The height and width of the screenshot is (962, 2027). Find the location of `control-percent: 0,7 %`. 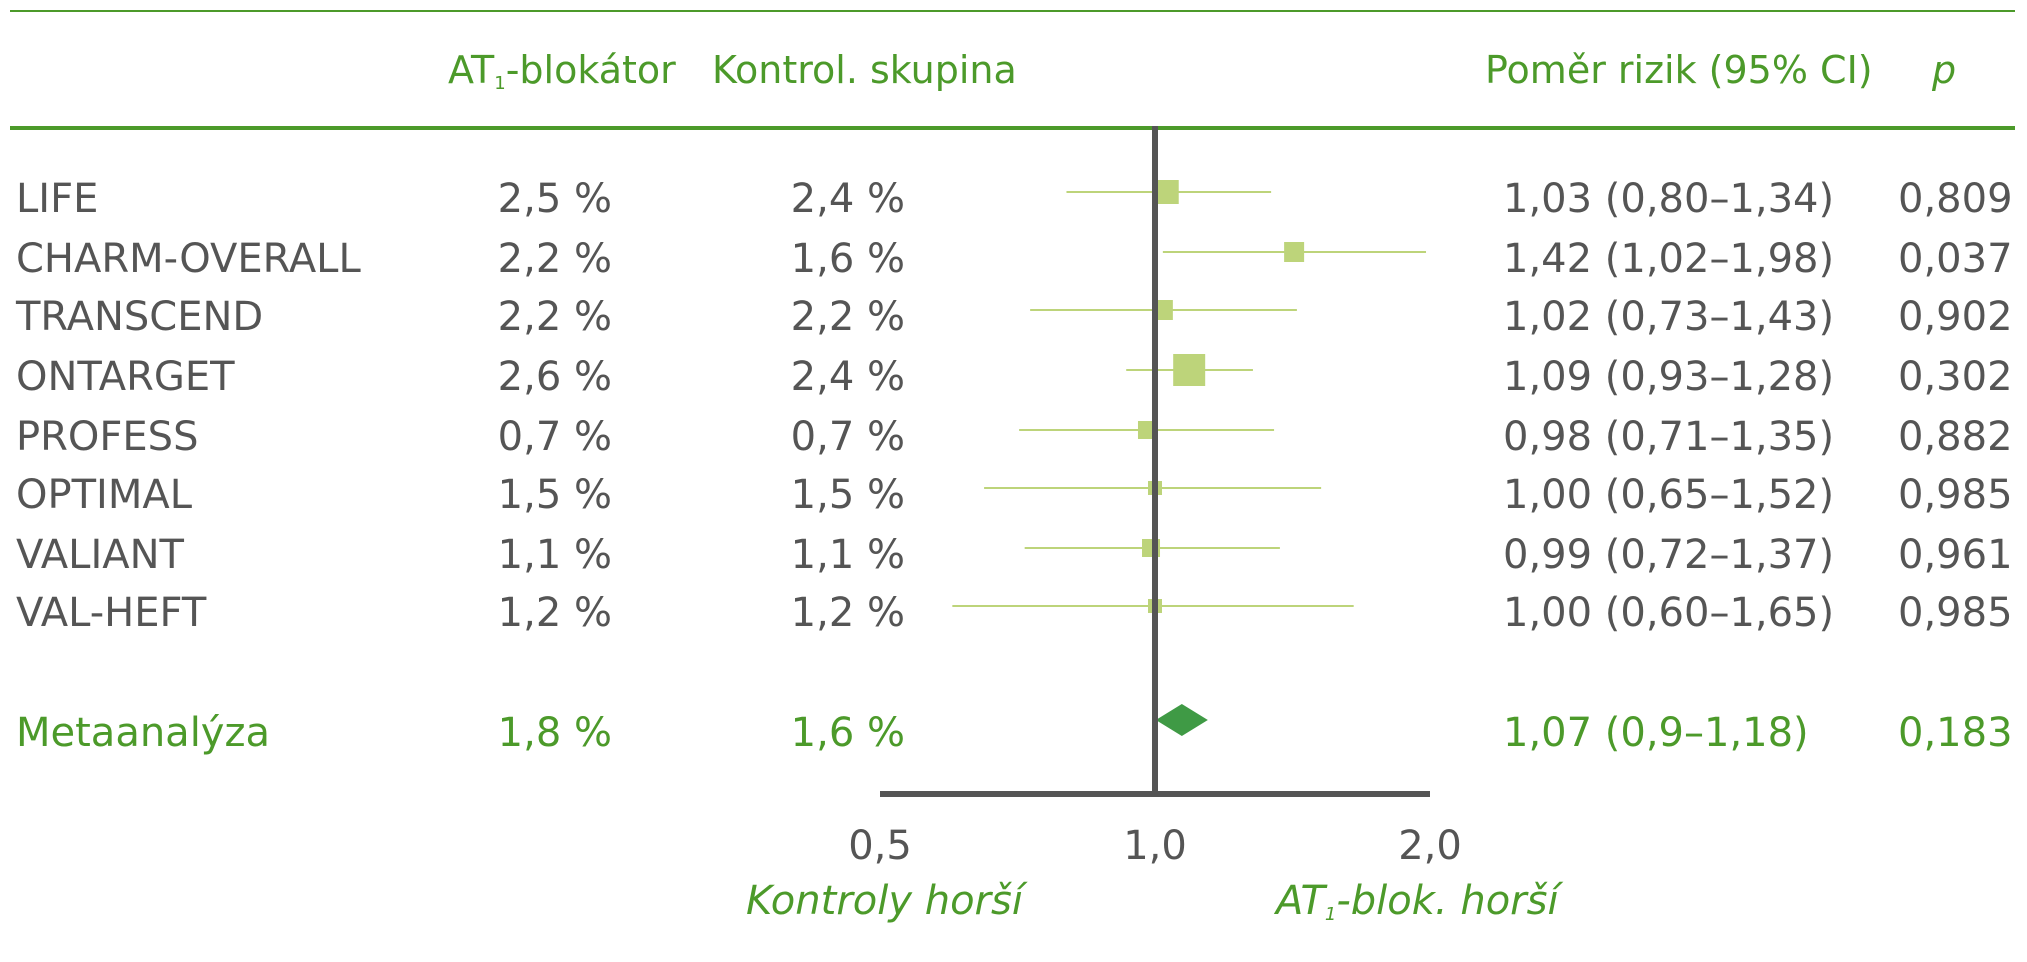

control-percent: 0,7 % is located at coordinates (847, 437).